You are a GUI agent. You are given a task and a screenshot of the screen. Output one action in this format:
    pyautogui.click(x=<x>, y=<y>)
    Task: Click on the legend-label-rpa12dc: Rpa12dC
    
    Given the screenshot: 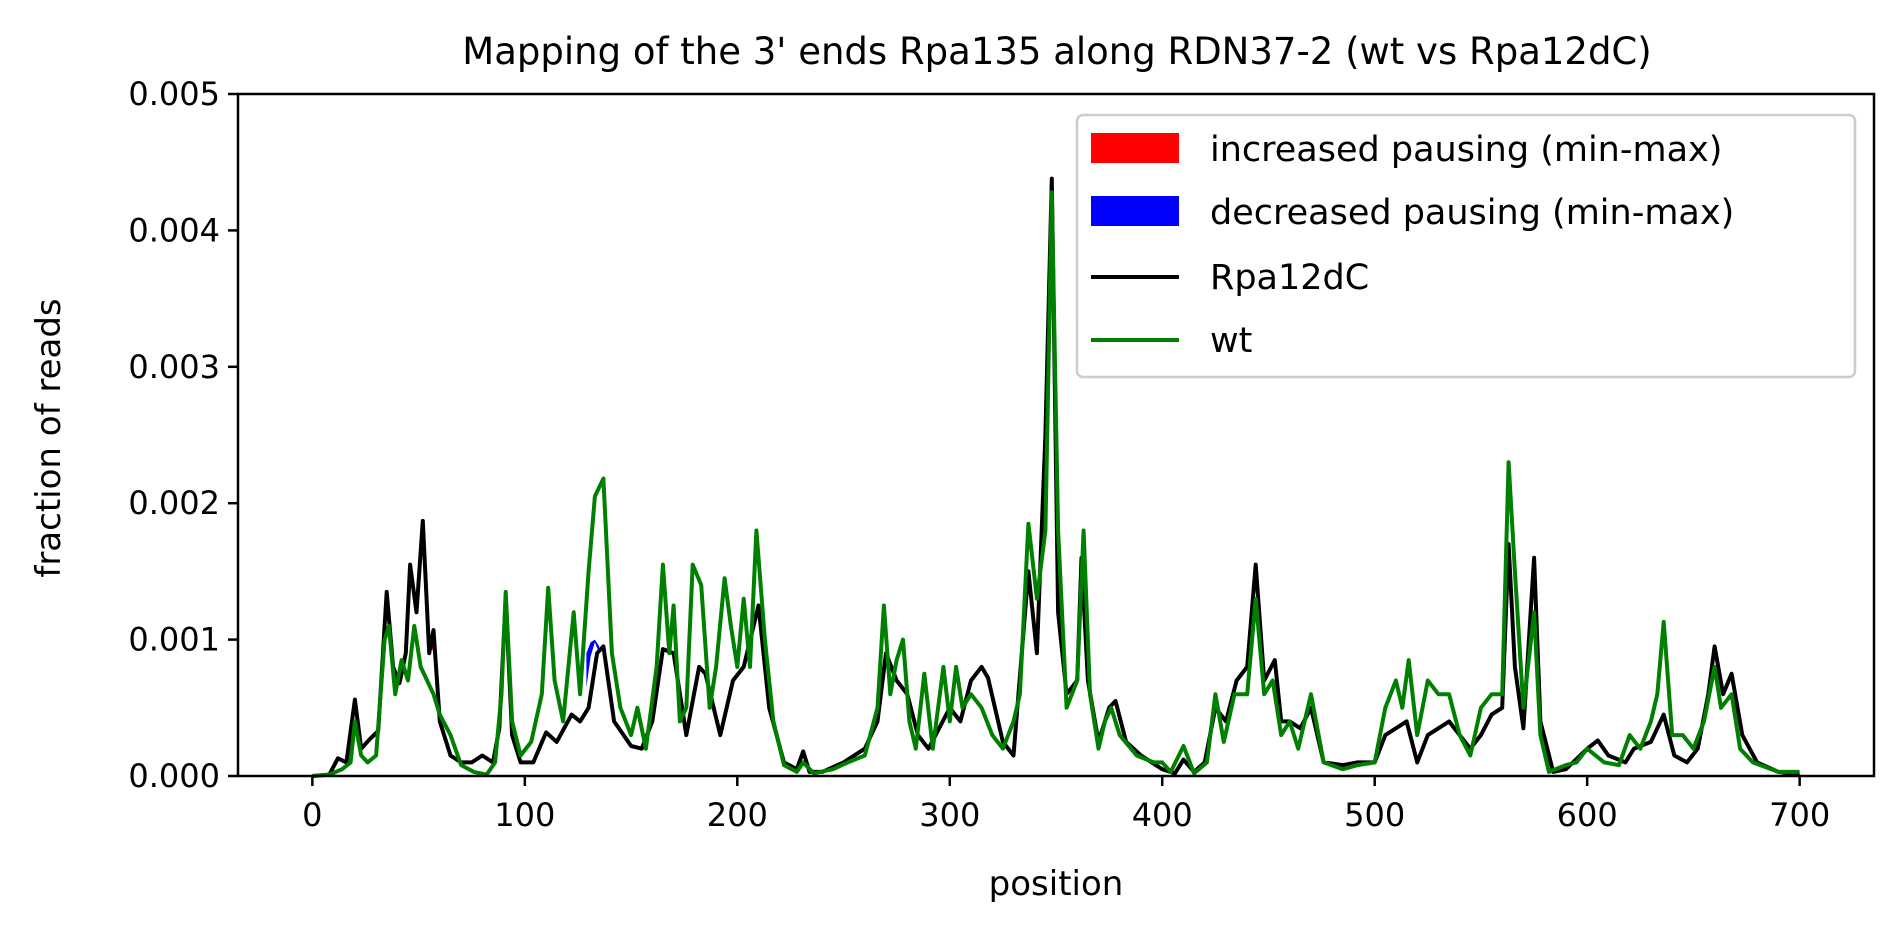 What is the action you would take?
    pyautogui.click(x=1289, y=278)
    